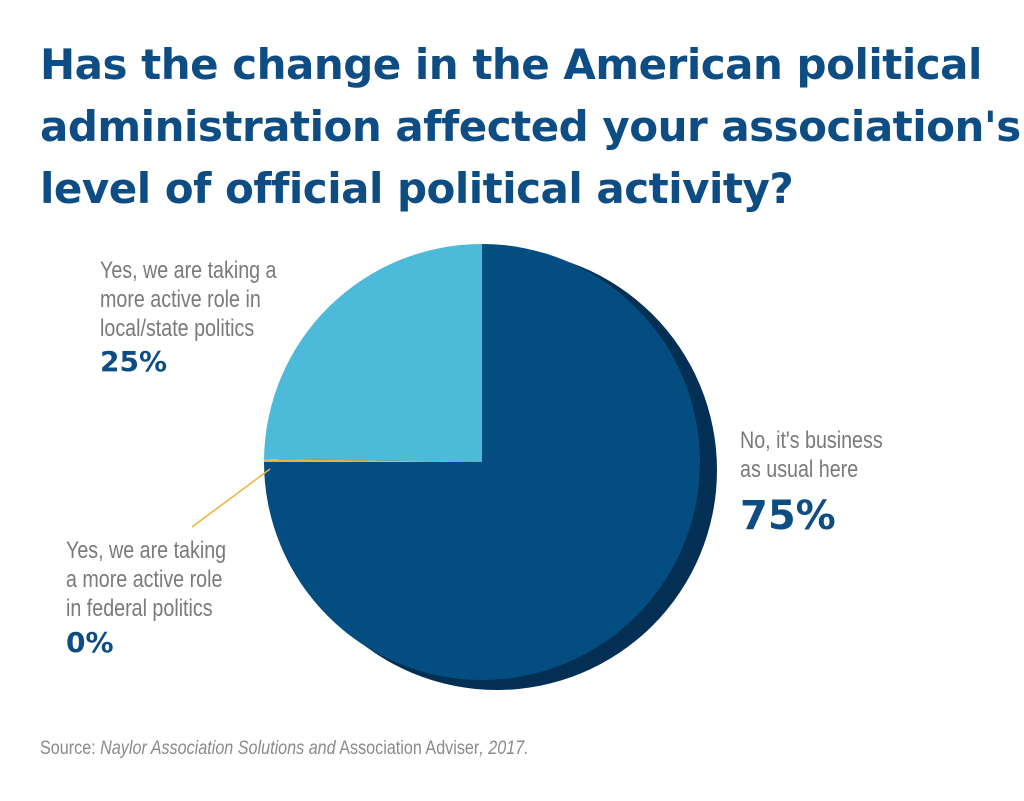 The height and width of the screenshot is (801, 1024). Describe the element at coordinates (188, 270) in the screenshot. I see `slice-label-line: Yes, we are taking a` at that location.